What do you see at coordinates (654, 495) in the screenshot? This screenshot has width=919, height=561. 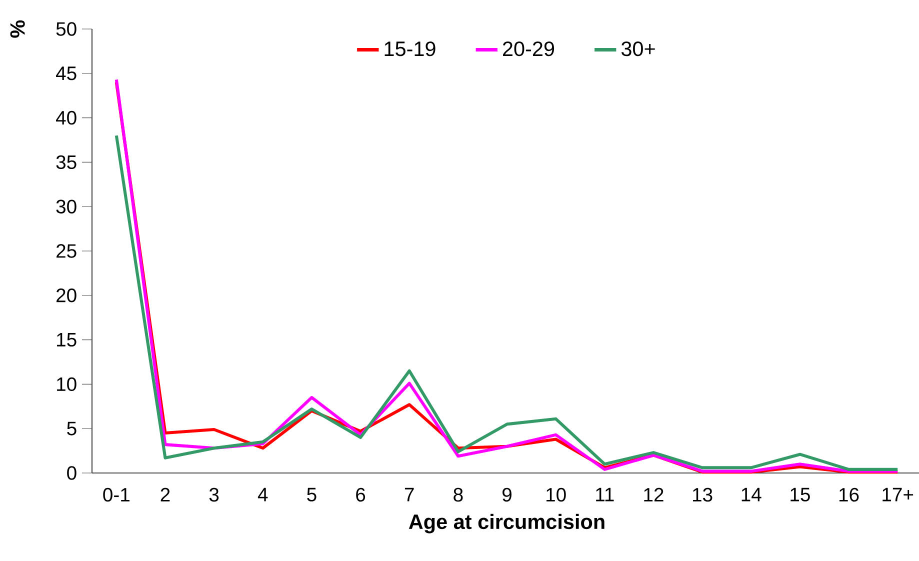 I see `x-tick-label: 12` at bounding box center [654, 495].